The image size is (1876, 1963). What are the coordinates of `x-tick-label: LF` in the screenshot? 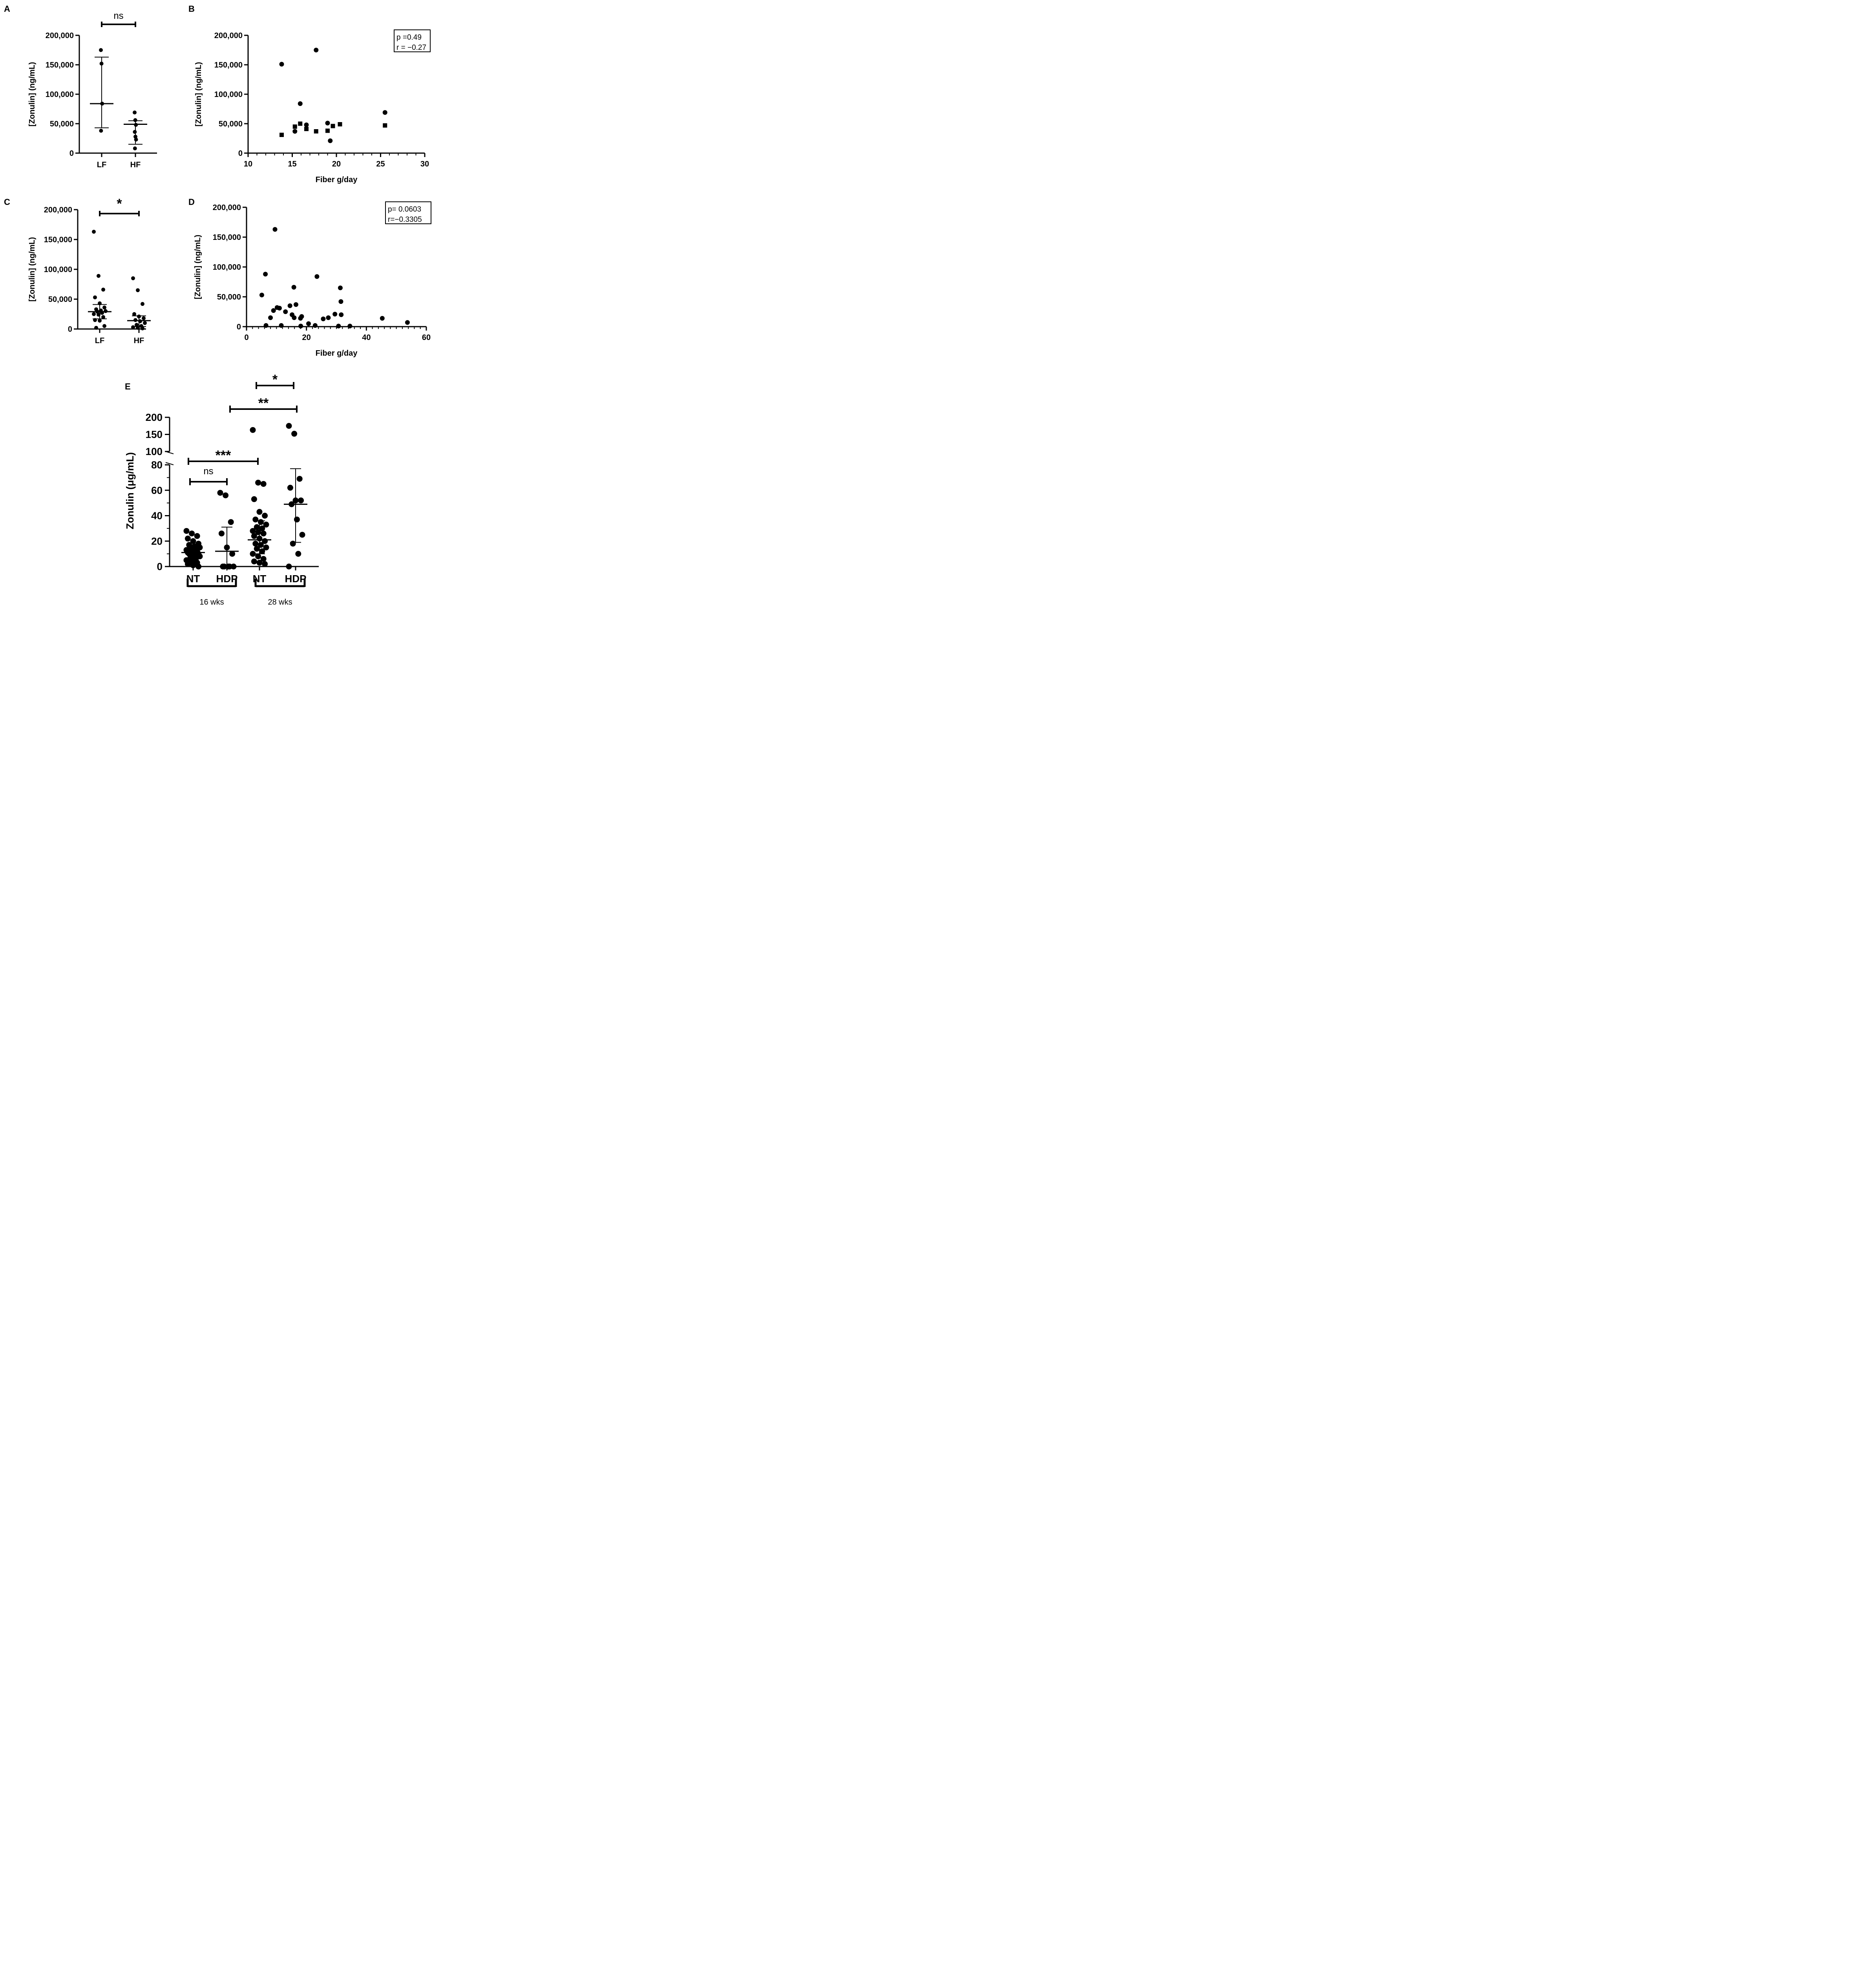 It's located at (101, 165).